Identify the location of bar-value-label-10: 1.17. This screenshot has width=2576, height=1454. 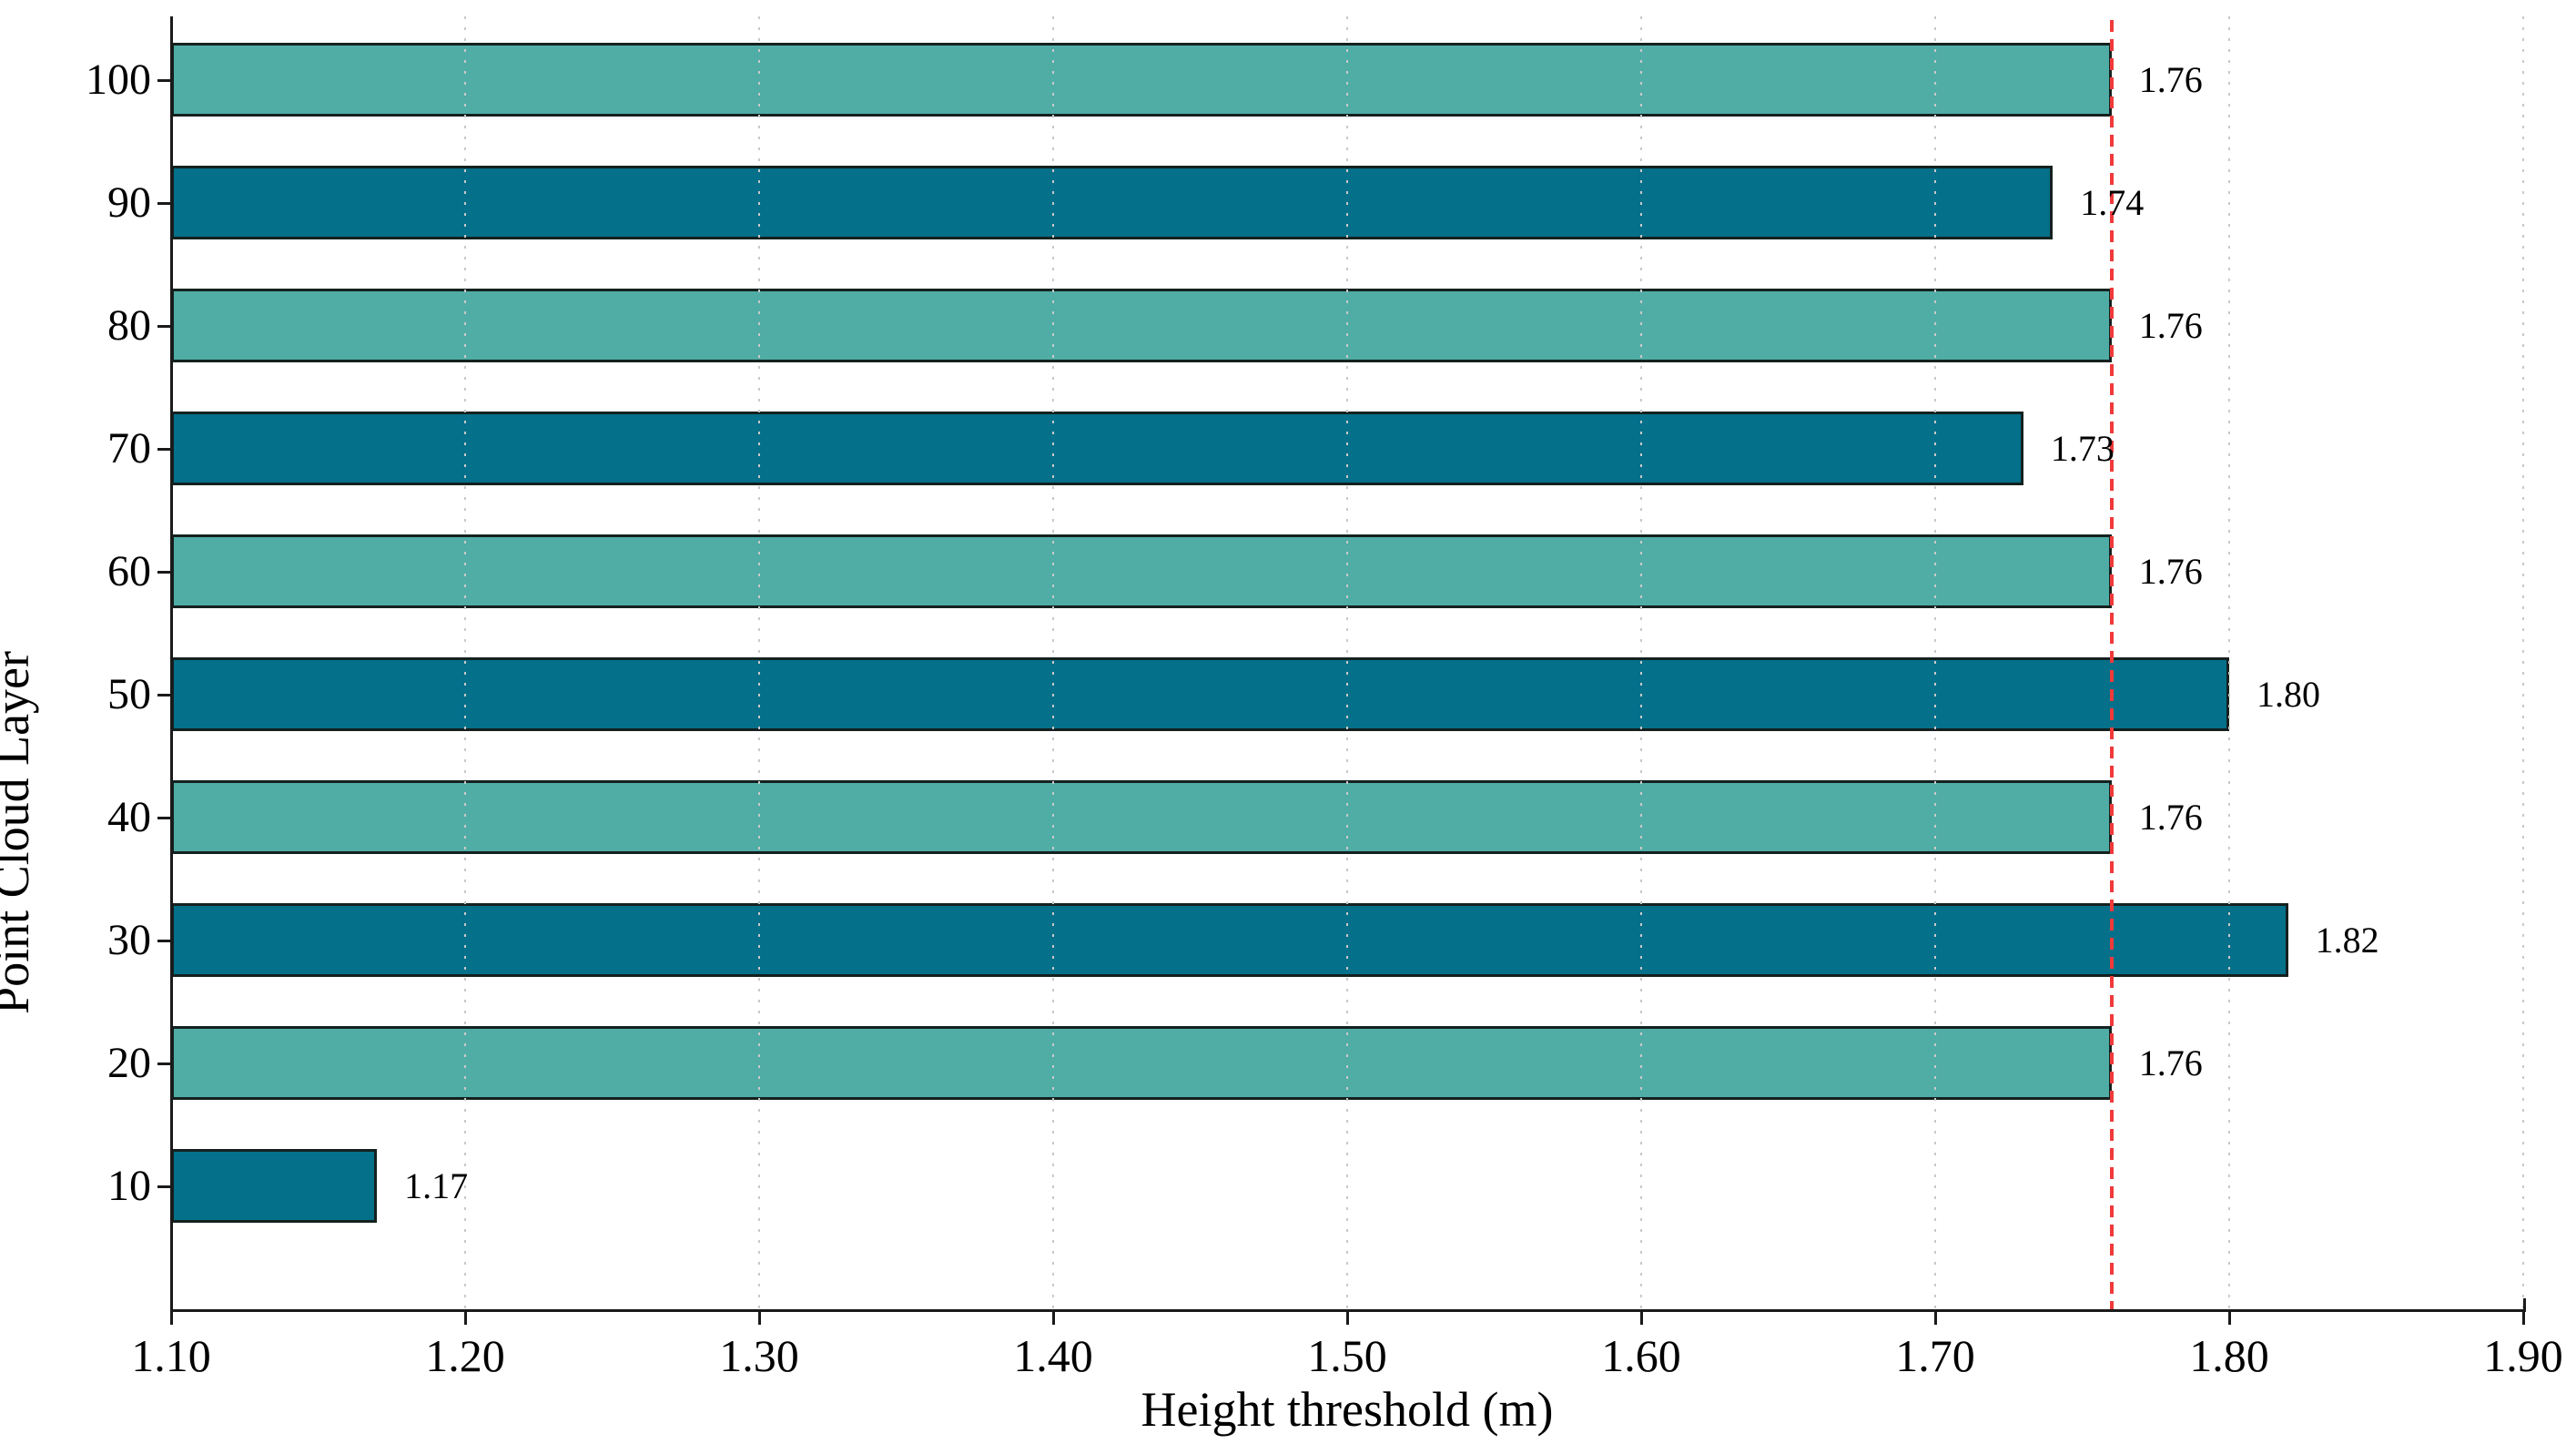
(436, 1186).